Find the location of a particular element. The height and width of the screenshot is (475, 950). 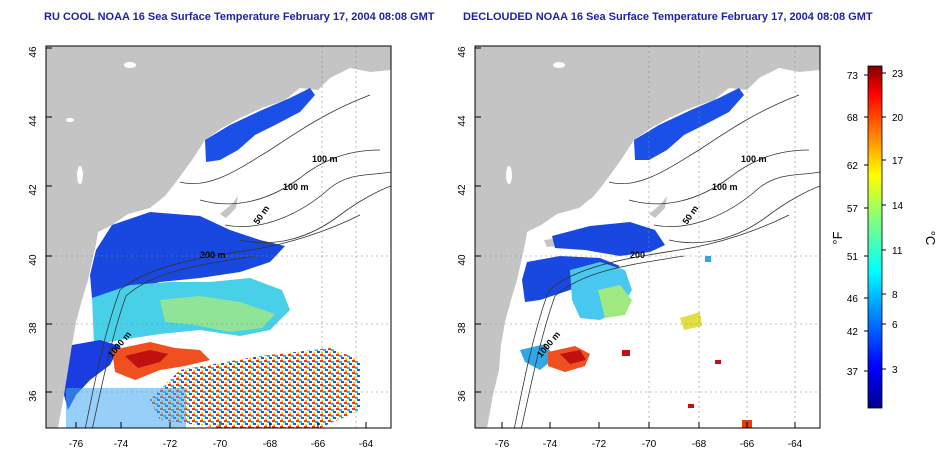

left-lat-labels: 36 38 40 42 44 46 is located at coordinates (33, 224).